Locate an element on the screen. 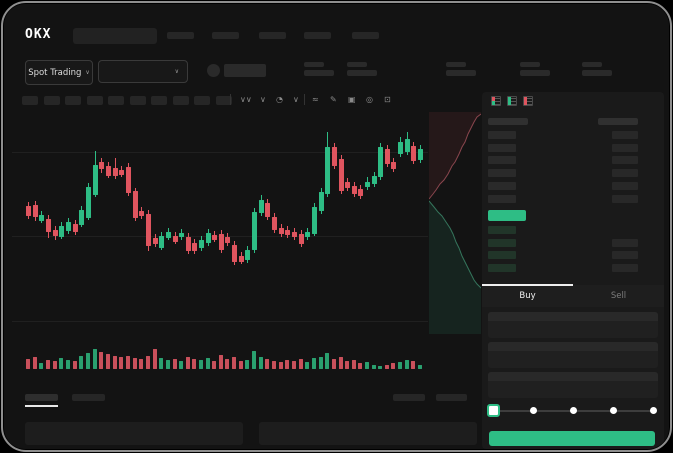 The height and width of the screenshot is (453, 673). interval-chevron-icon: ∨ is located at coordinates (263, 99).